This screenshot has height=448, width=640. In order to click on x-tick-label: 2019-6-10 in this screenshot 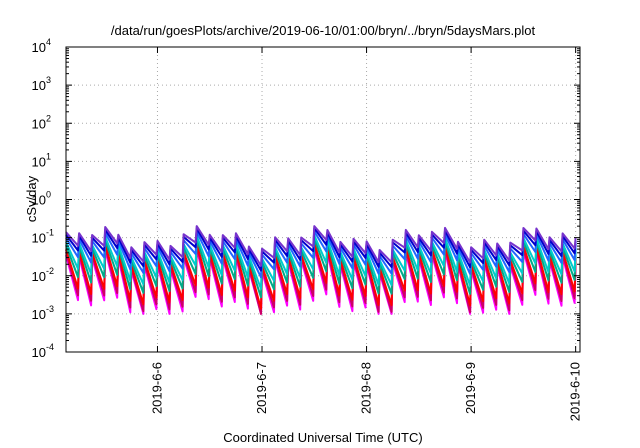, I will do `click(575, 391)`.